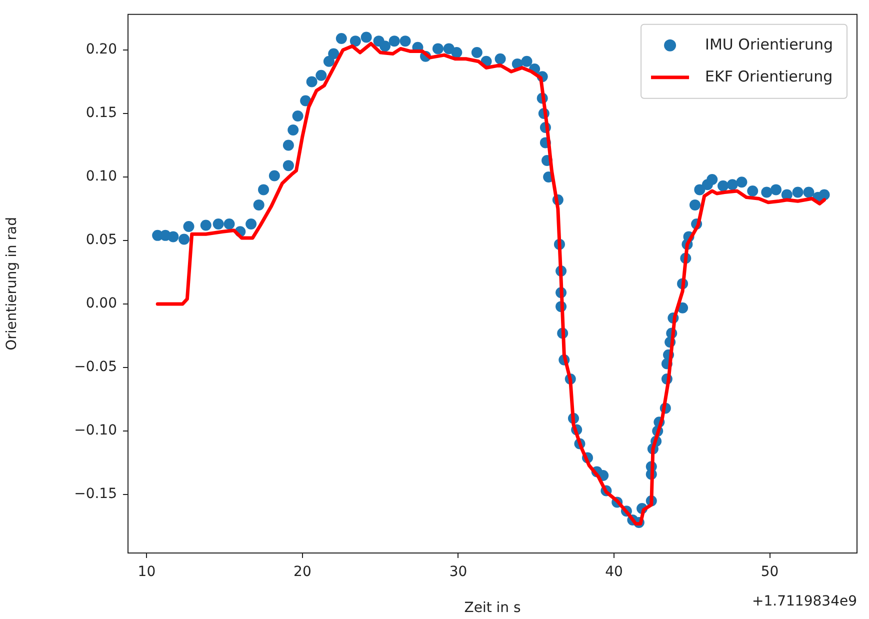 This screenshot has height=619, width=869. What do you see at coordinates (614, 572) in the screenshot?
I see `x-tick-label: 40` at bounding box center [614, 572].